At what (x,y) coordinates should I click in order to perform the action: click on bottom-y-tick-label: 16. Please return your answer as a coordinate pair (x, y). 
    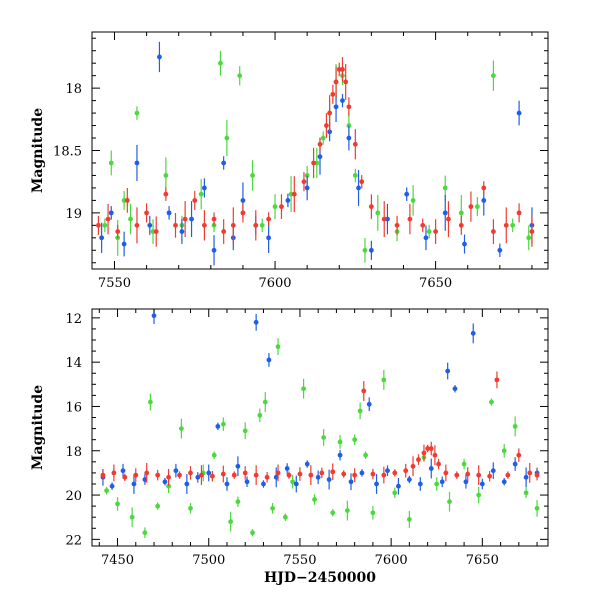
    Looking at the image, I should click on (73, 407).